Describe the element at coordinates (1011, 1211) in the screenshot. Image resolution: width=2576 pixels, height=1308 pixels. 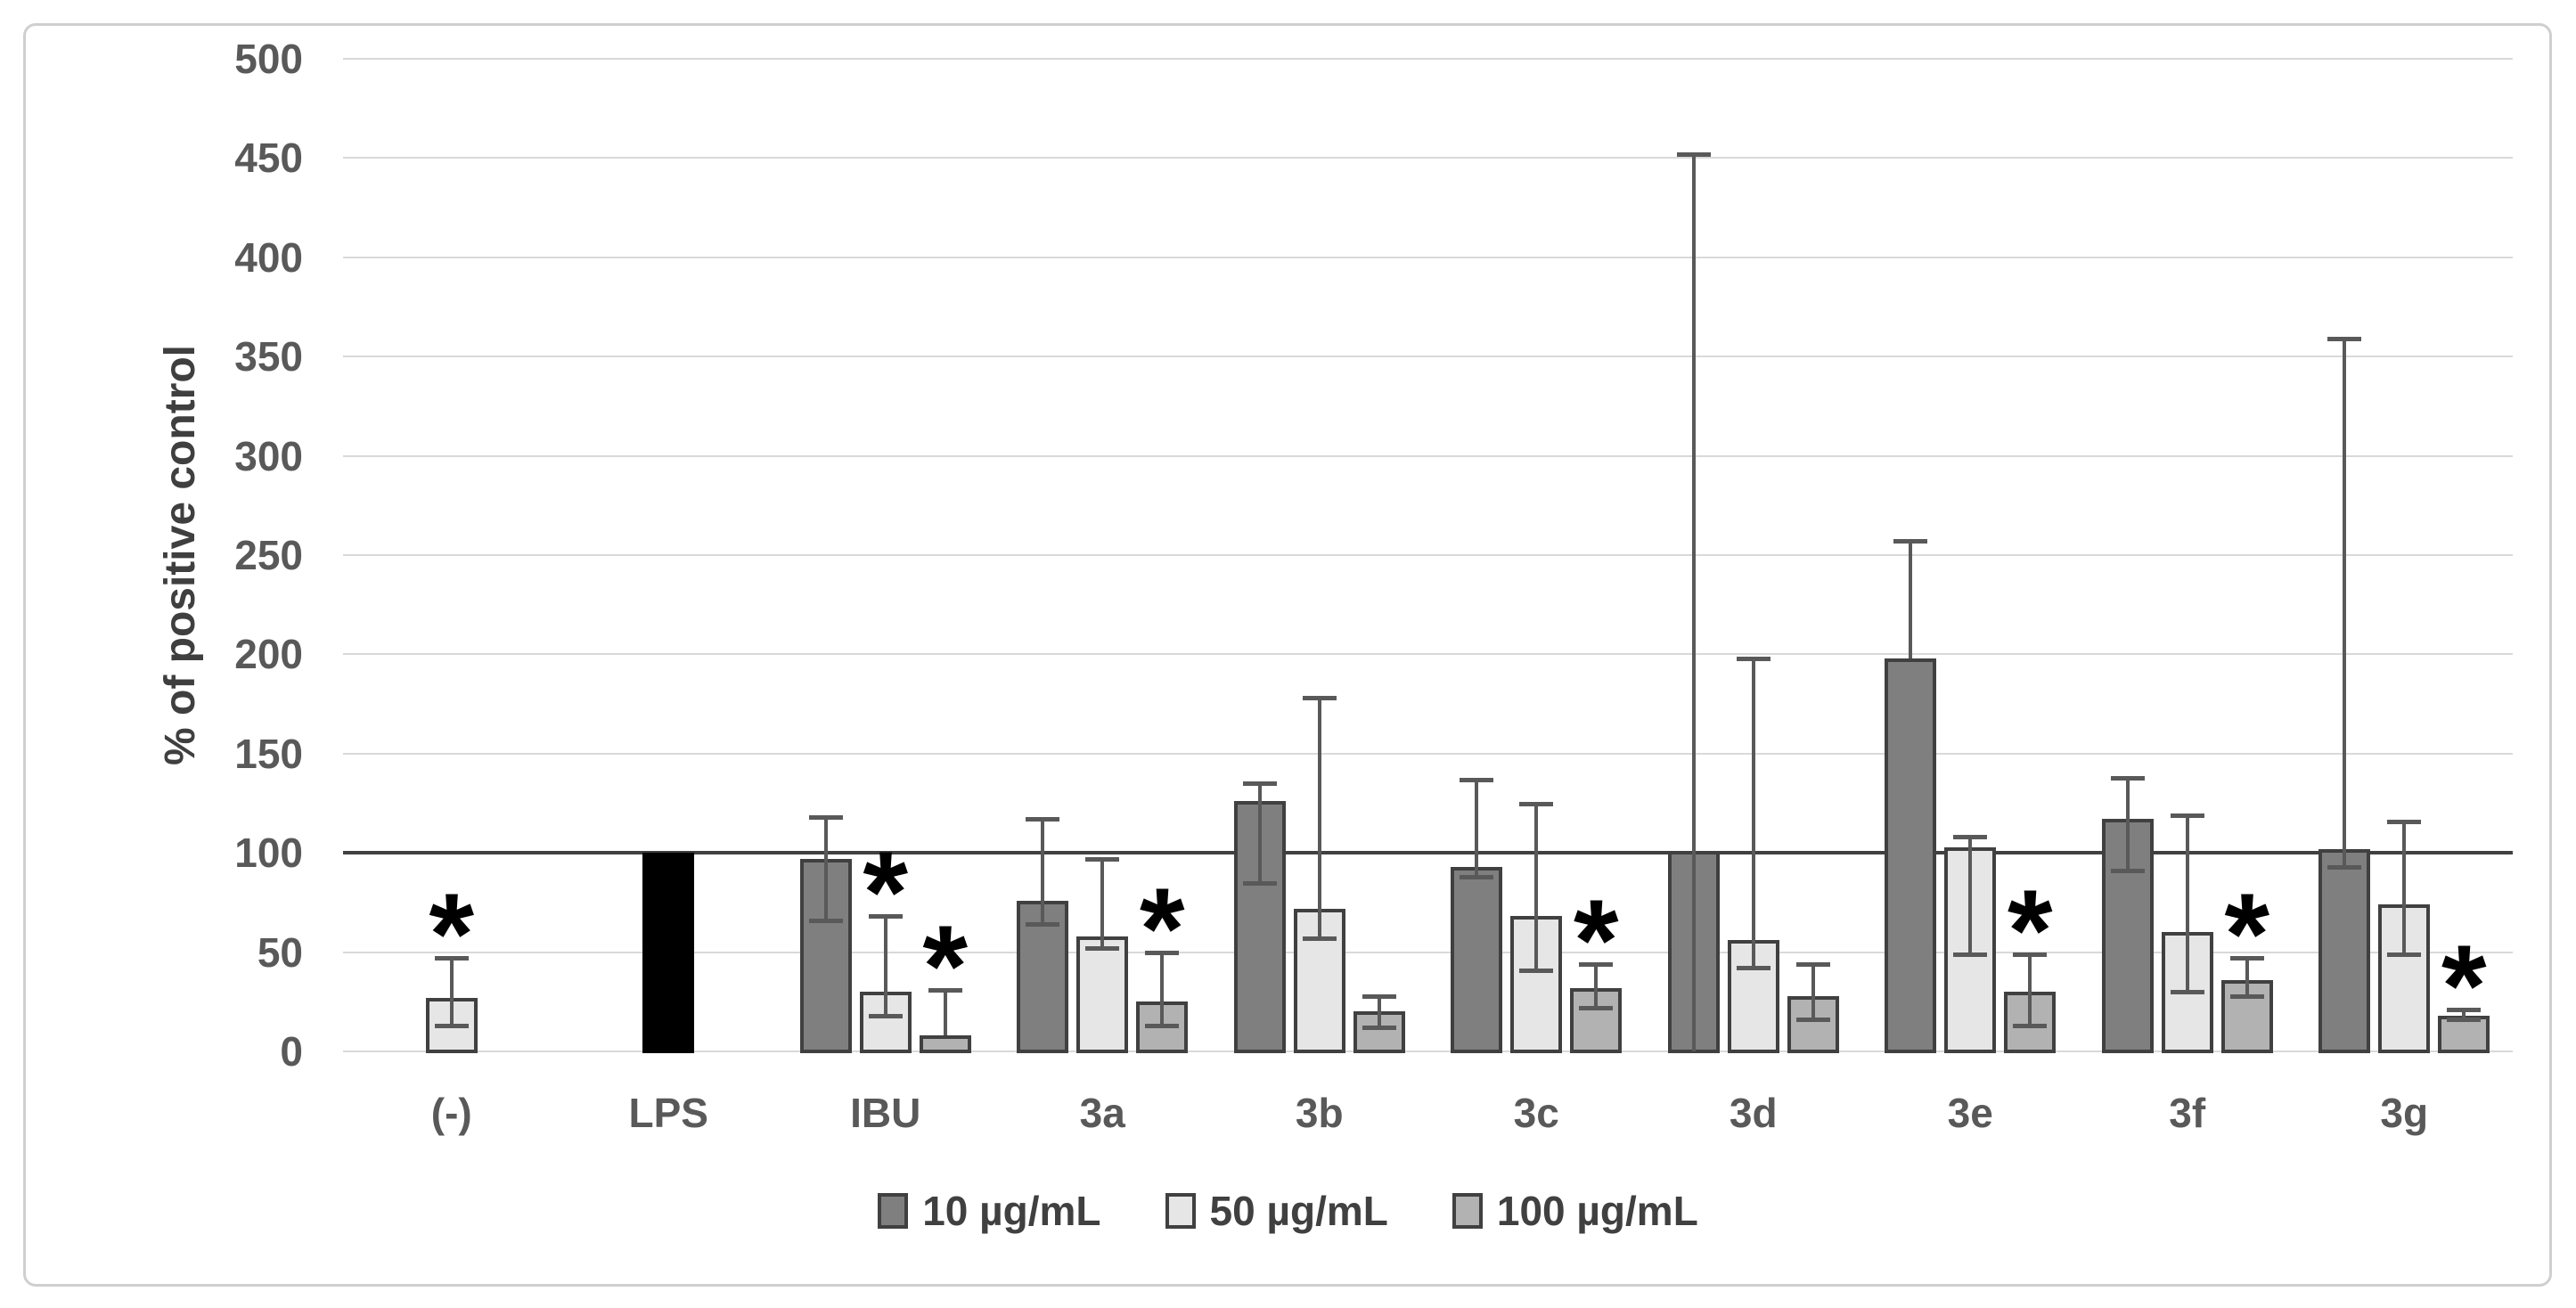
I see `legend-label: 10 µg/mL` at that location.